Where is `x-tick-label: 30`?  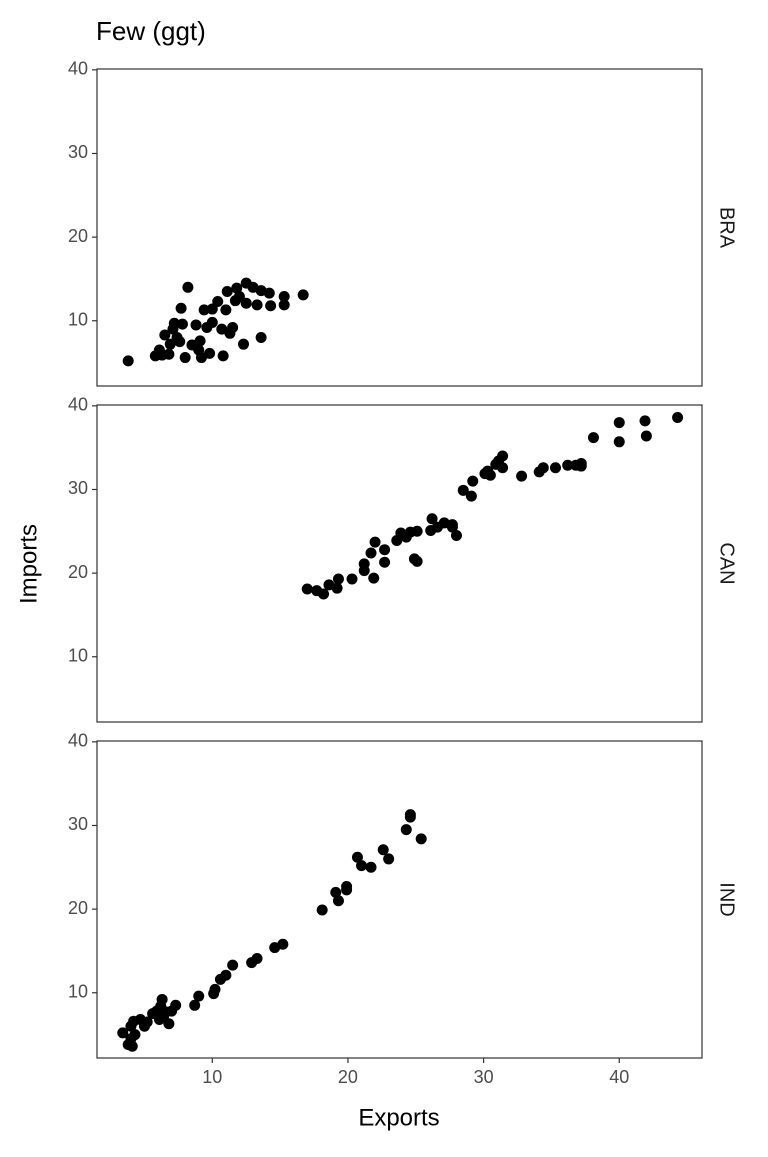 x-tick-label: 30 is located at coordinates (484, 1077).